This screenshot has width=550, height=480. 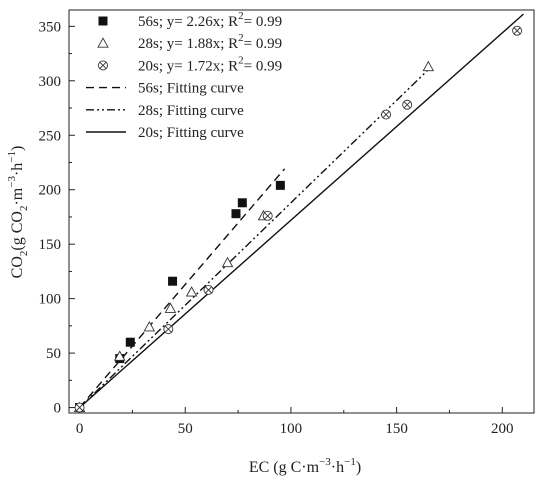 I want to click on y-tick-label: 100, so click(x=50, y=300).